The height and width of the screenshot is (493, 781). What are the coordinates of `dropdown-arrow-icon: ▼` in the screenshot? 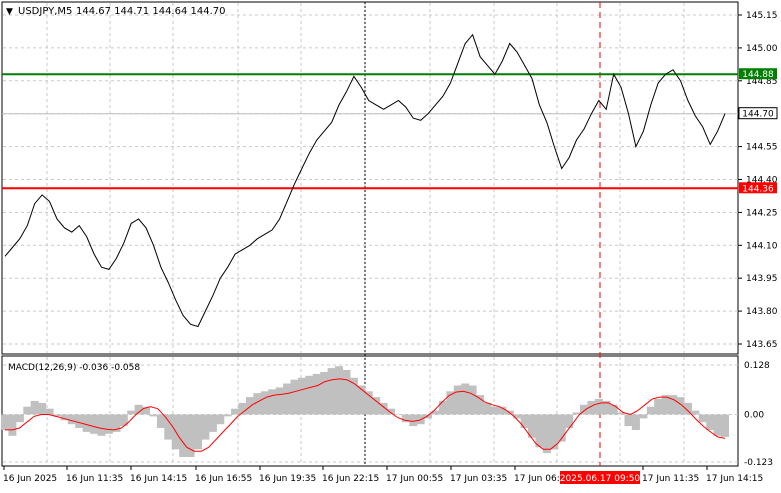 It's located at (9, 12).